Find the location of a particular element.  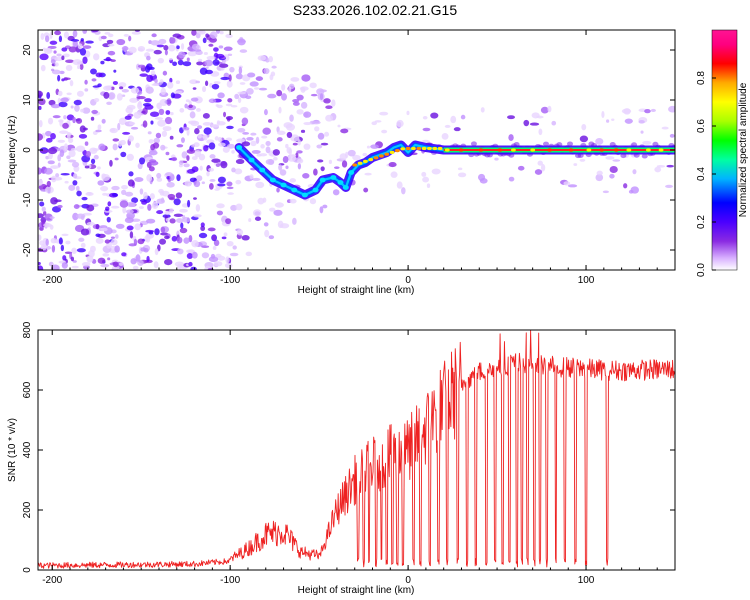

colorbar-tick-label: 0.8 is located at coordinates (701, 78).